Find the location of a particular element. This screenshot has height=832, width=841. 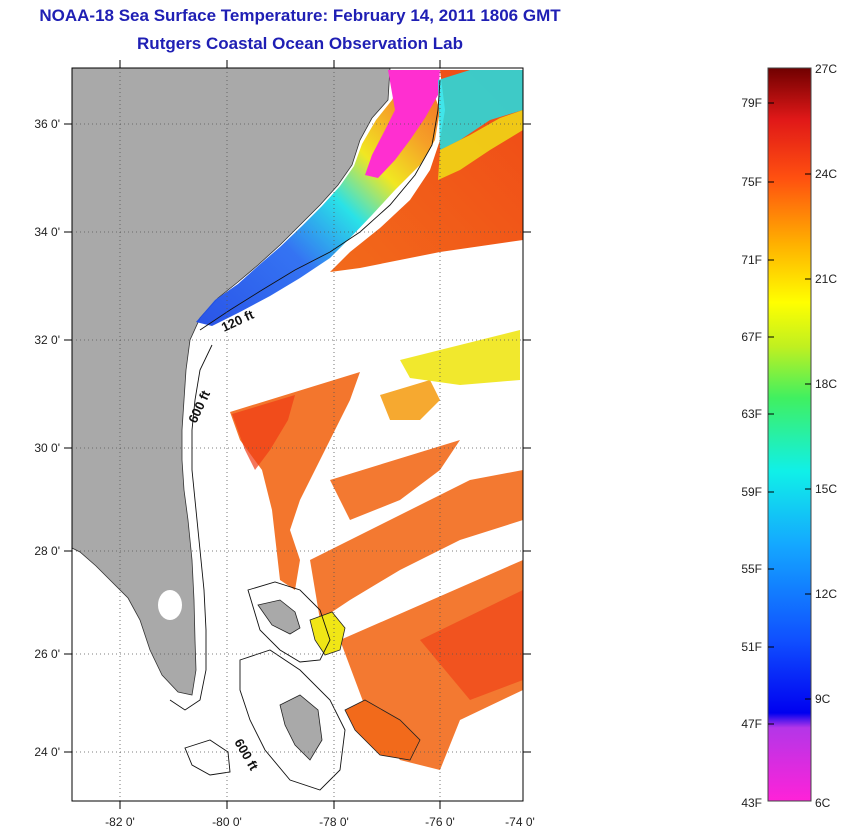

colorbar-c-label: 18C is located at coordinates (826, 384).